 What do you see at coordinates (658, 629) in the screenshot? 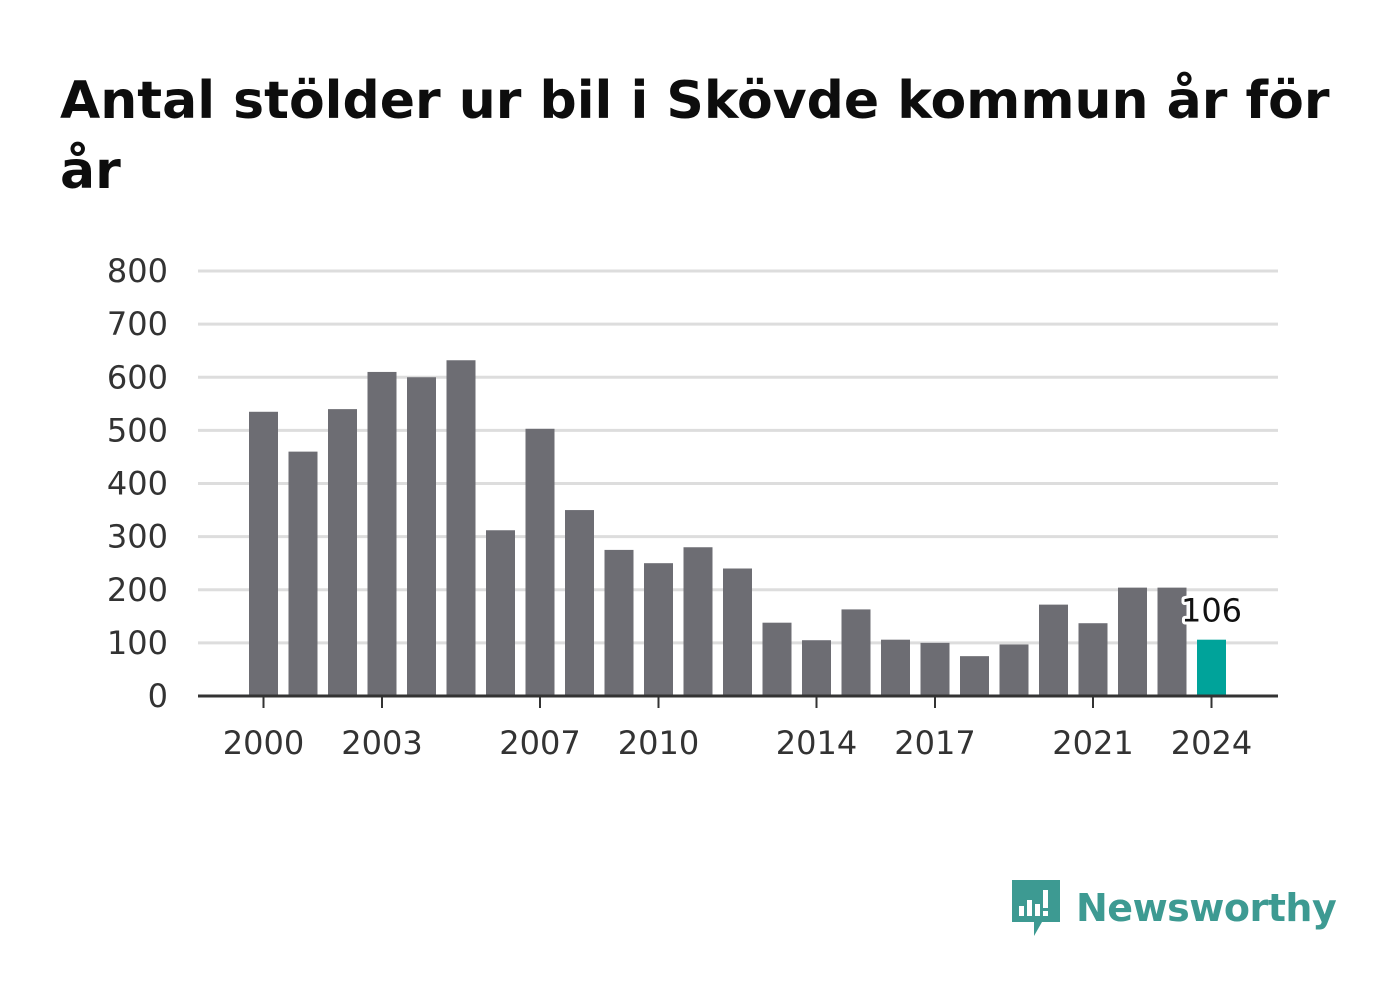
I see `bar-2010` at bounding box center [658, 629].